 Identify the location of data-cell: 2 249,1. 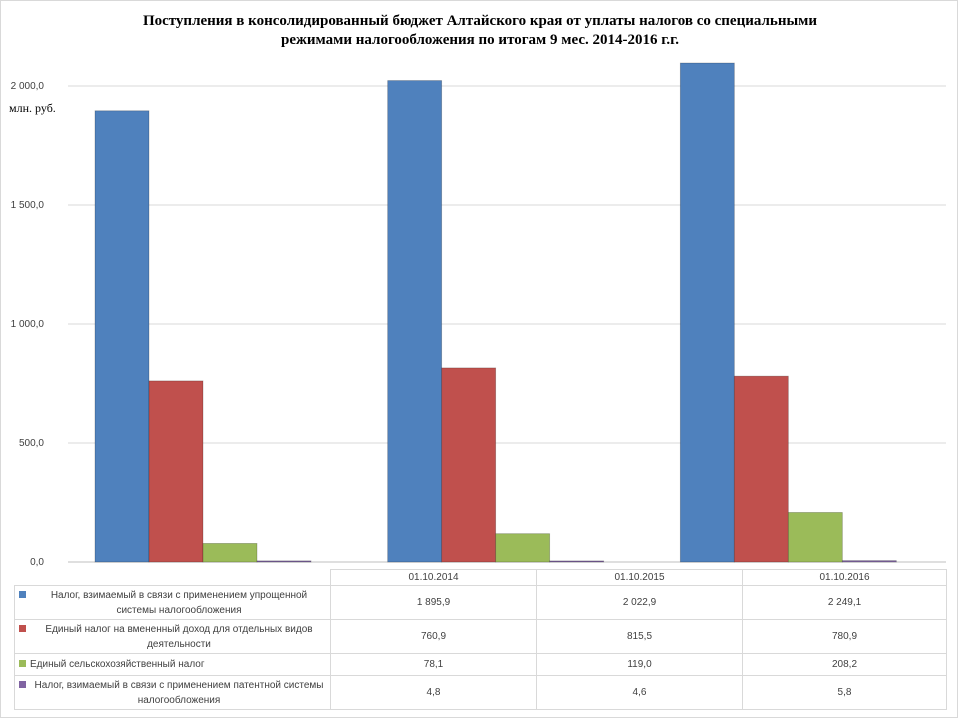
(844, 602).